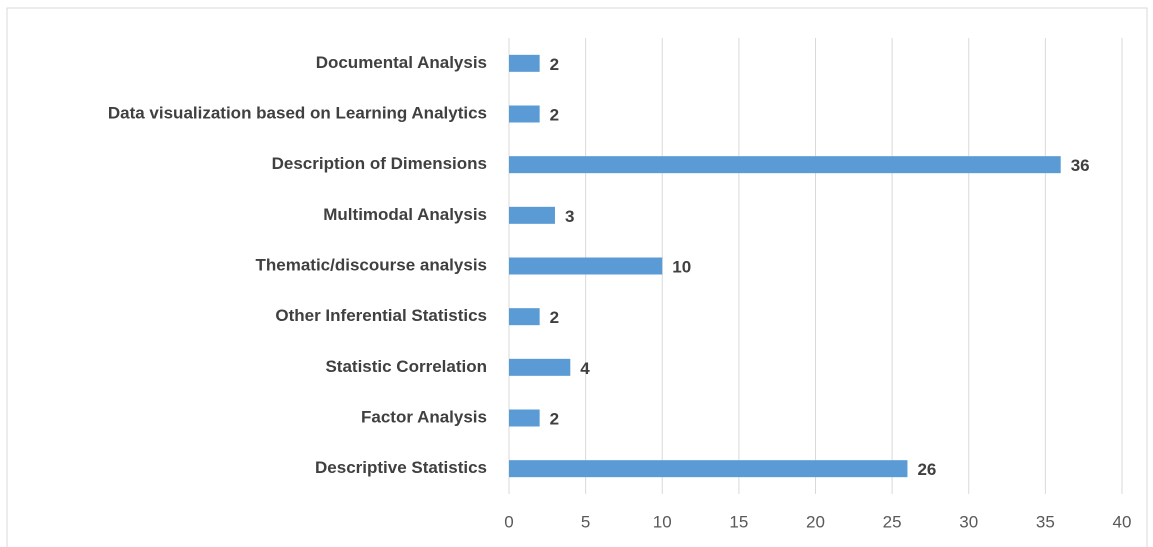 The width and height of the screenshot is (1153, 547). Describe the element at coordinates (401, 62) in the screenshot. I see `y-tick-label: Documental Analysis` at that location.